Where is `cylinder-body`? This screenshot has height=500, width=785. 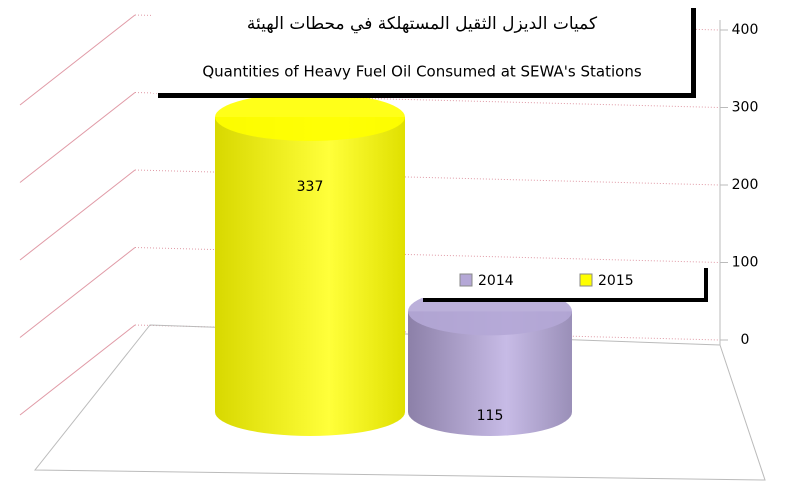 cylinder-body is located at coordinates (490, 373).